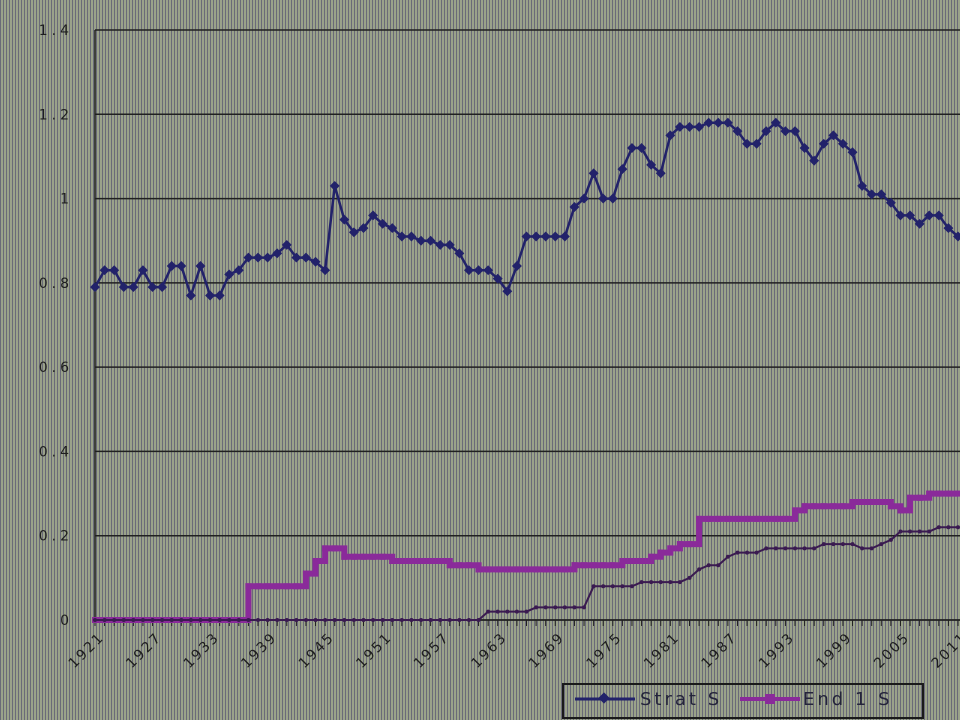 Image resolution: width=960 pixels, height=720 pixels. What do you see at coordinates (681, 699) in the screenshot?
I see `legend-label-strat: Strat S` at bounding box center [681, 699].